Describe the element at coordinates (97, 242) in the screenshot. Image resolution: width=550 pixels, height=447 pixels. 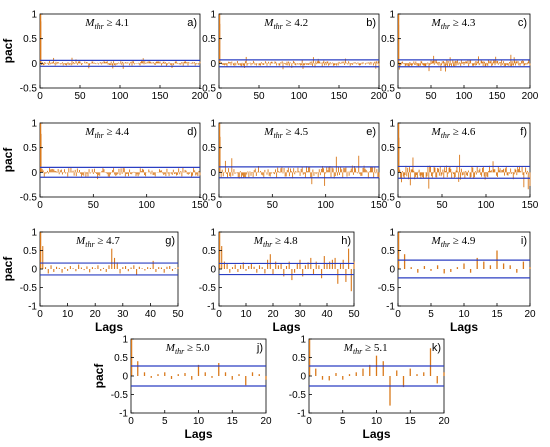
I see `threshold-annotation: Mthr ≥ 4.7` at that location.